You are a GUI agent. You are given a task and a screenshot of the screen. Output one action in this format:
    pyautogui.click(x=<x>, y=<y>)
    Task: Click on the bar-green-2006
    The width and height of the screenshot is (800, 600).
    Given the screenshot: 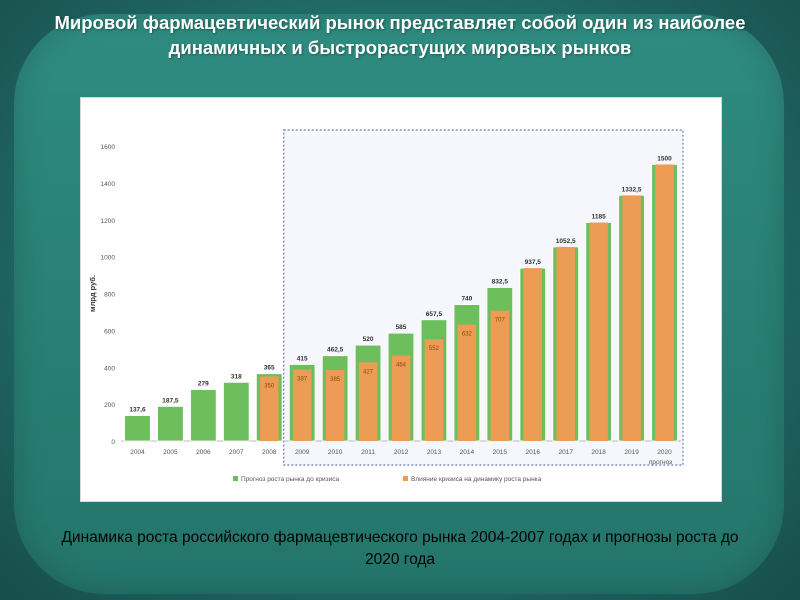 What is the action you would take?
    pyautogui.click(x=203, y=415)
    